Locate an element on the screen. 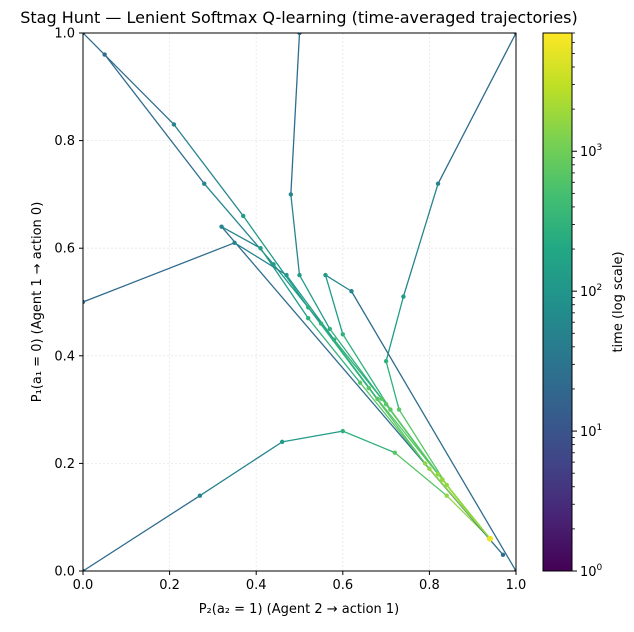  x-axis: 0.0 0.2 0.4 0.6 0.8 1.0 is located at coordinates (300, 582).